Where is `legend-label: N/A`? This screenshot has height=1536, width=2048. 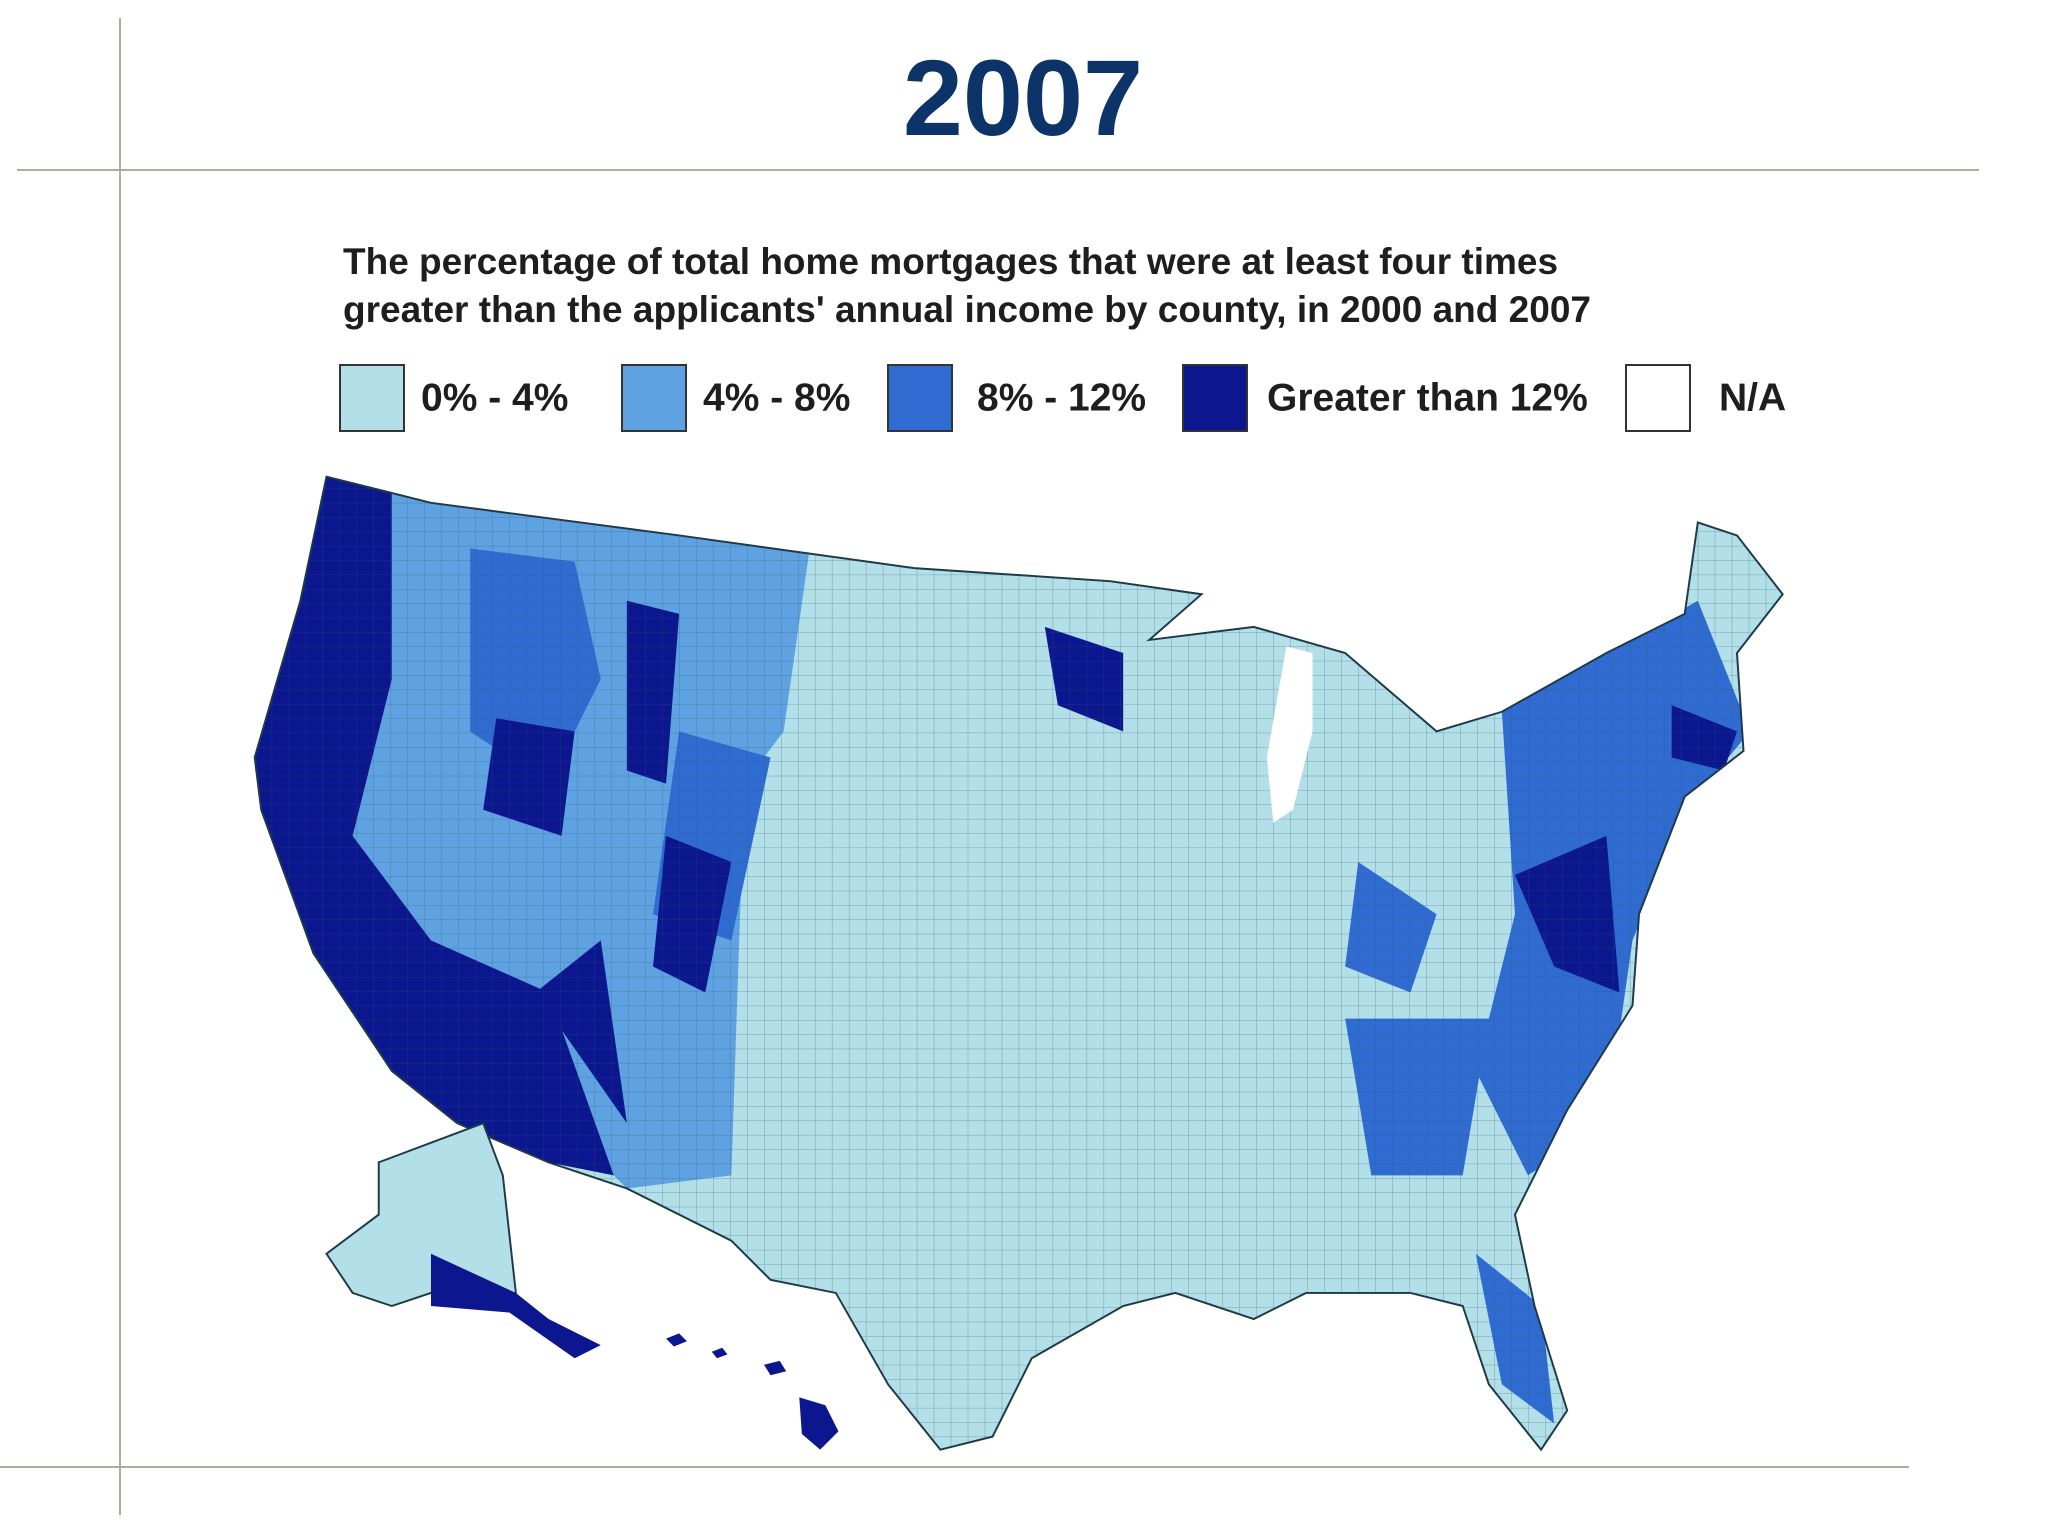
legend-label: N/A is located at coordinates (1752, 397).